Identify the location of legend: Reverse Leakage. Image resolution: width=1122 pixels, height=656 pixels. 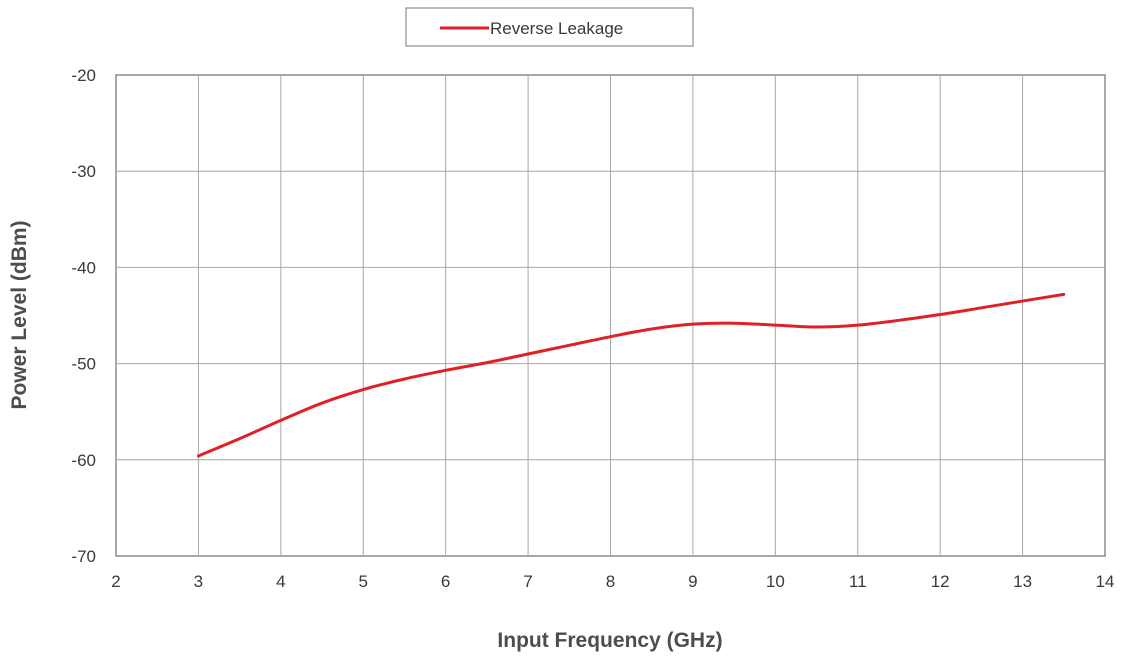
(549, 27).